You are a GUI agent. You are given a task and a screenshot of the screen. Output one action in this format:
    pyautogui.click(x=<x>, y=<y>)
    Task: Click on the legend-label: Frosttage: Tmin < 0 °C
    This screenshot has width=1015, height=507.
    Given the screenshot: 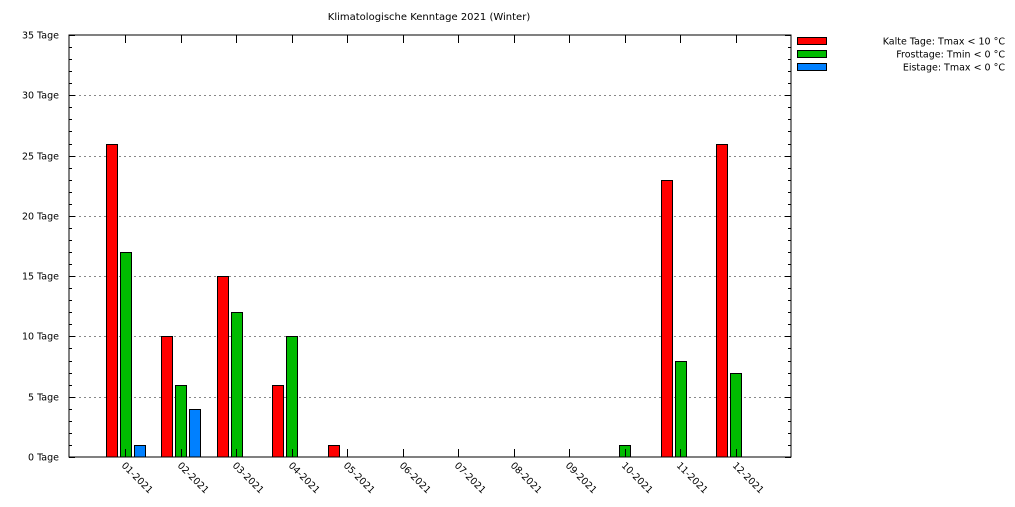 What is the action you would take?
    pyautogui.click(x=950, y=55)
    